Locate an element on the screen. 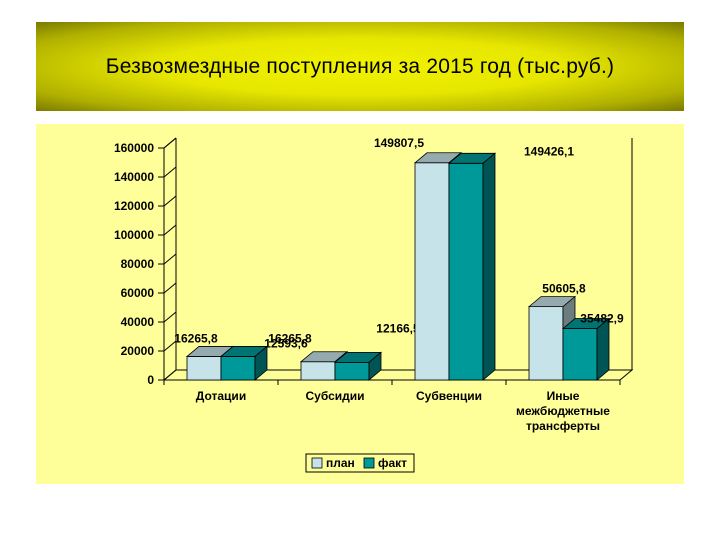 This screenshot has width=720, height=540. bar-side-факт-1 is located at coordinates (375, 366).